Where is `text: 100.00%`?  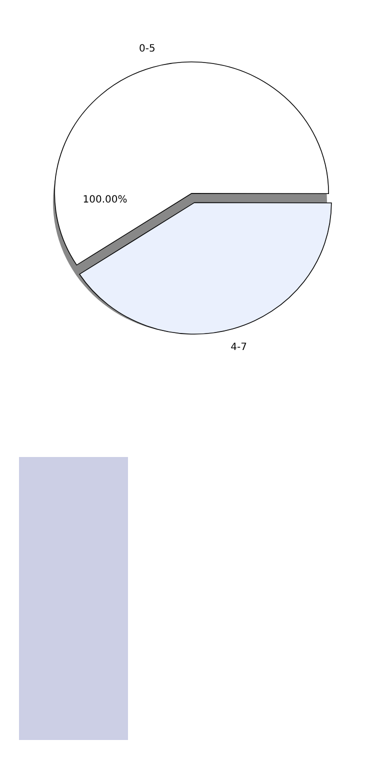 text: 100.00% is located at coordinates (105, 200).